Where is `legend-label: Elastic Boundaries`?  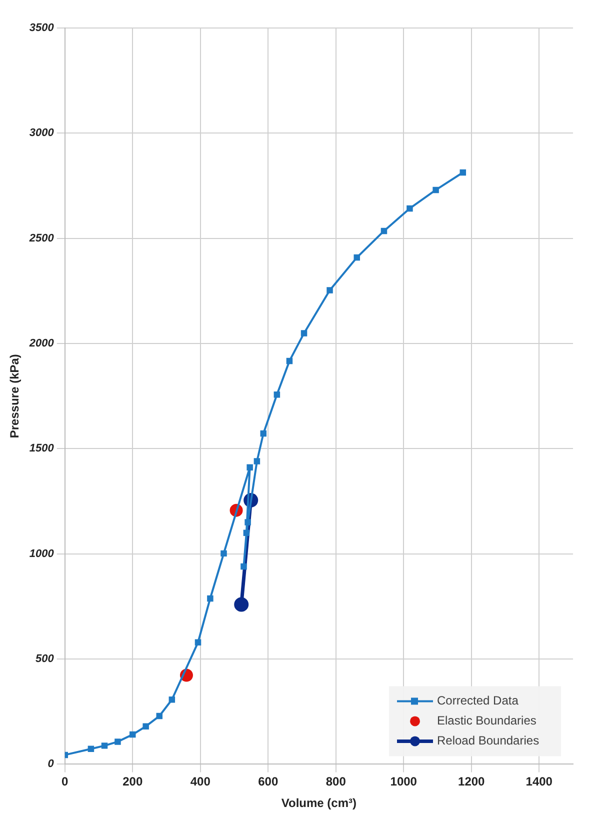 legend-label: Elastic Boundaries is located at coordinates (486, 721).